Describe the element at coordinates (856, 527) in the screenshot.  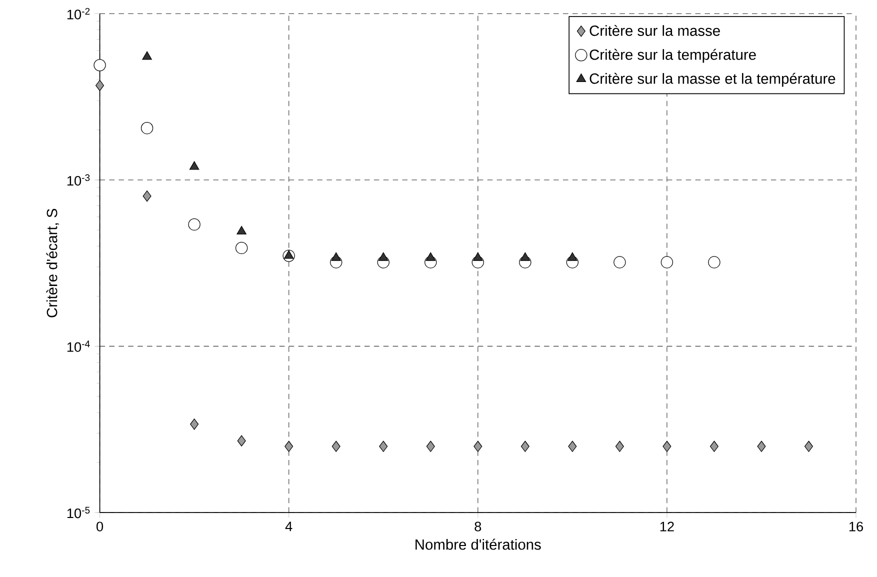
I see `x-tick-label: 16` at that location.